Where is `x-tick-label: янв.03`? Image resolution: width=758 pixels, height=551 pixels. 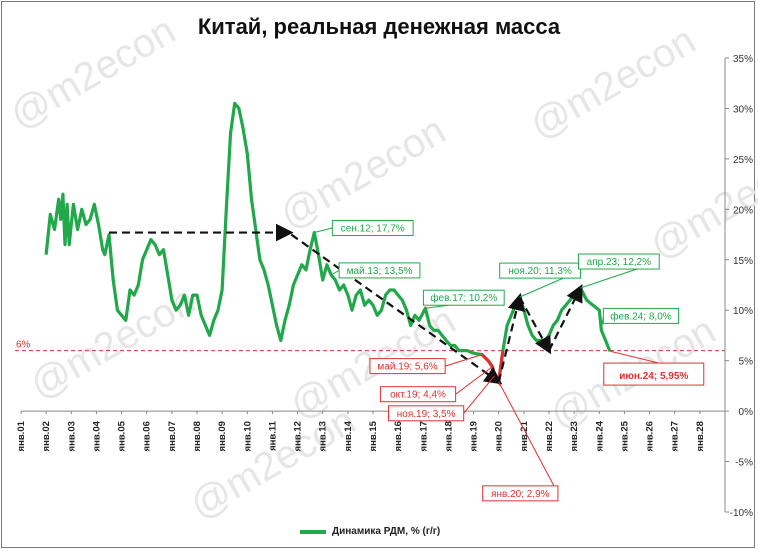 x-tick-label: янв.03 is located at coordinates (71, 436).